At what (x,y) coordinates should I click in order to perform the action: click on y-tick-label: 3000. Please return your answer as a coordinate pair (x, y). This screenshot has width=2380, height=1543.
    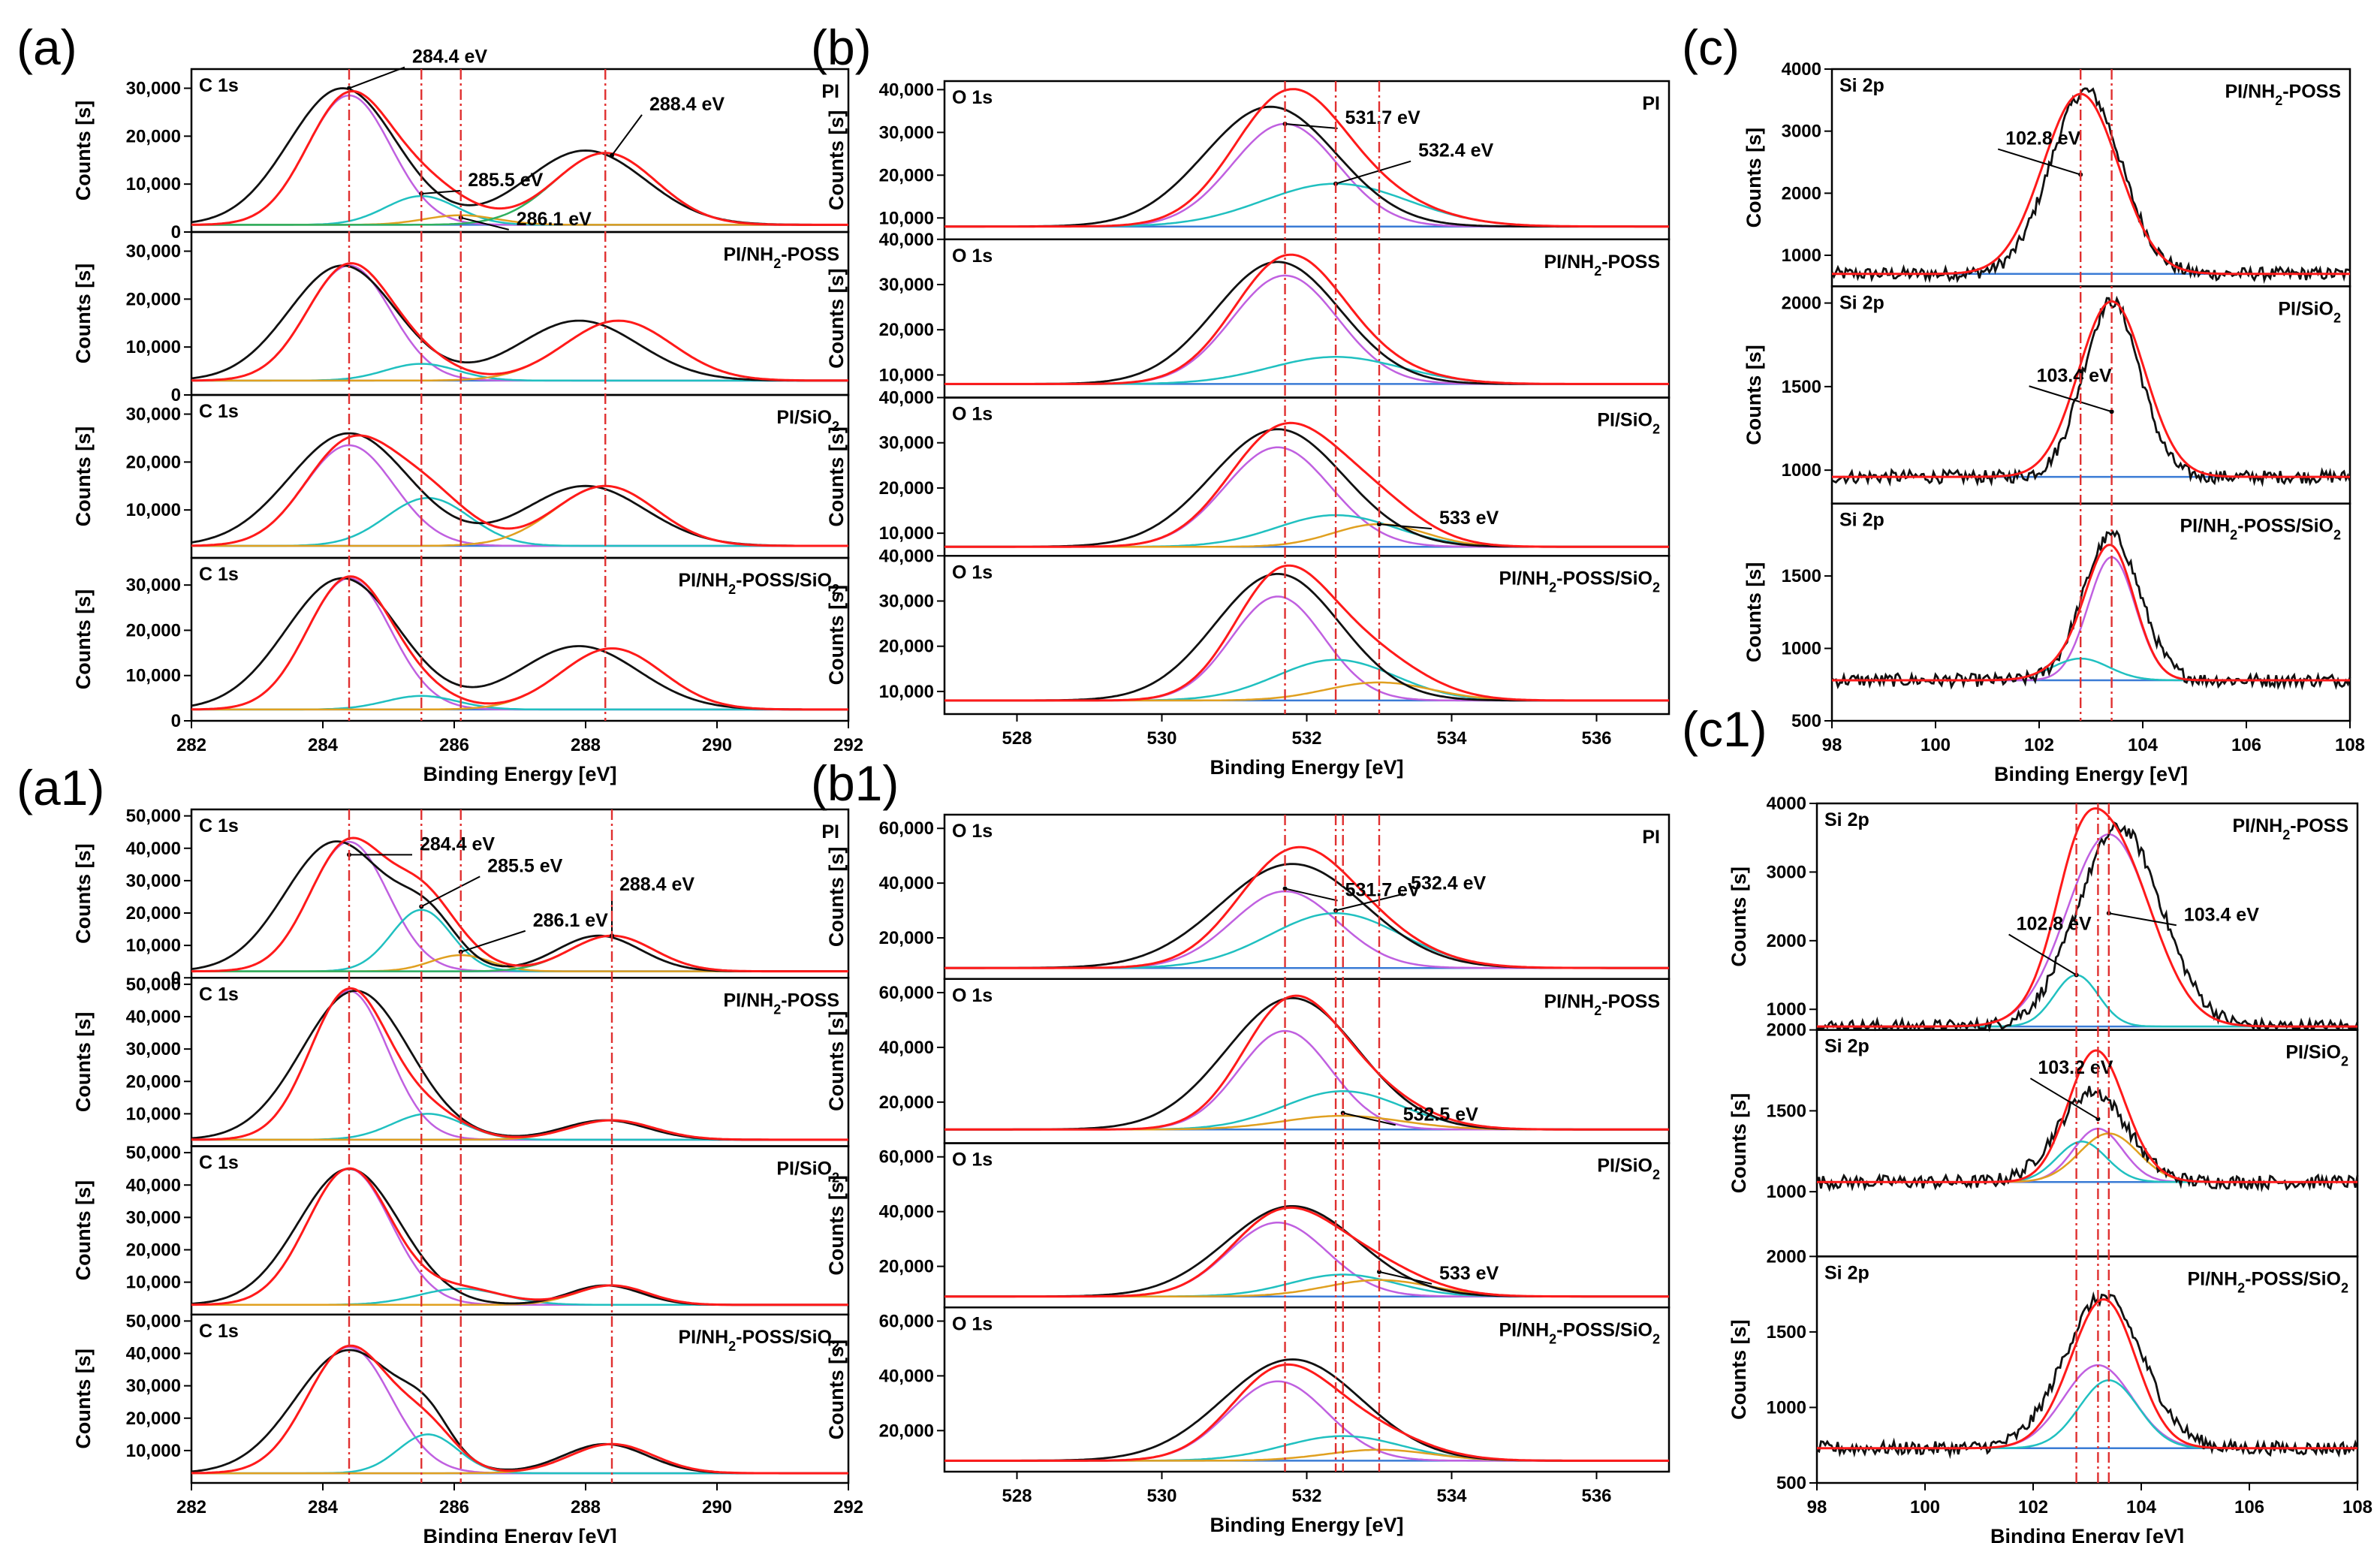
    Looking at the image, I should click on (1801, 132).